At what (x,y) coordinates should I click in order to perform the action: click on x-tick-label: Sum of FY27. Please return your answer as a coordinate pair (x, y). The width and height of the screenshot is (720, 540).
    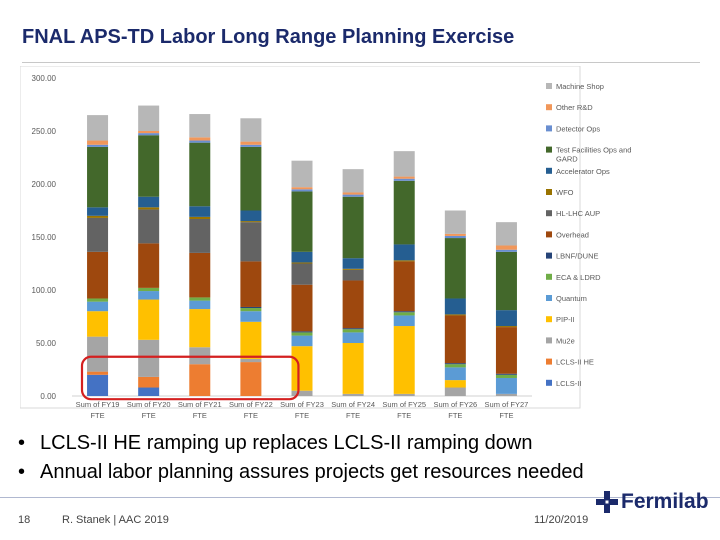
    Looking at the image, I should click on (507, 404).